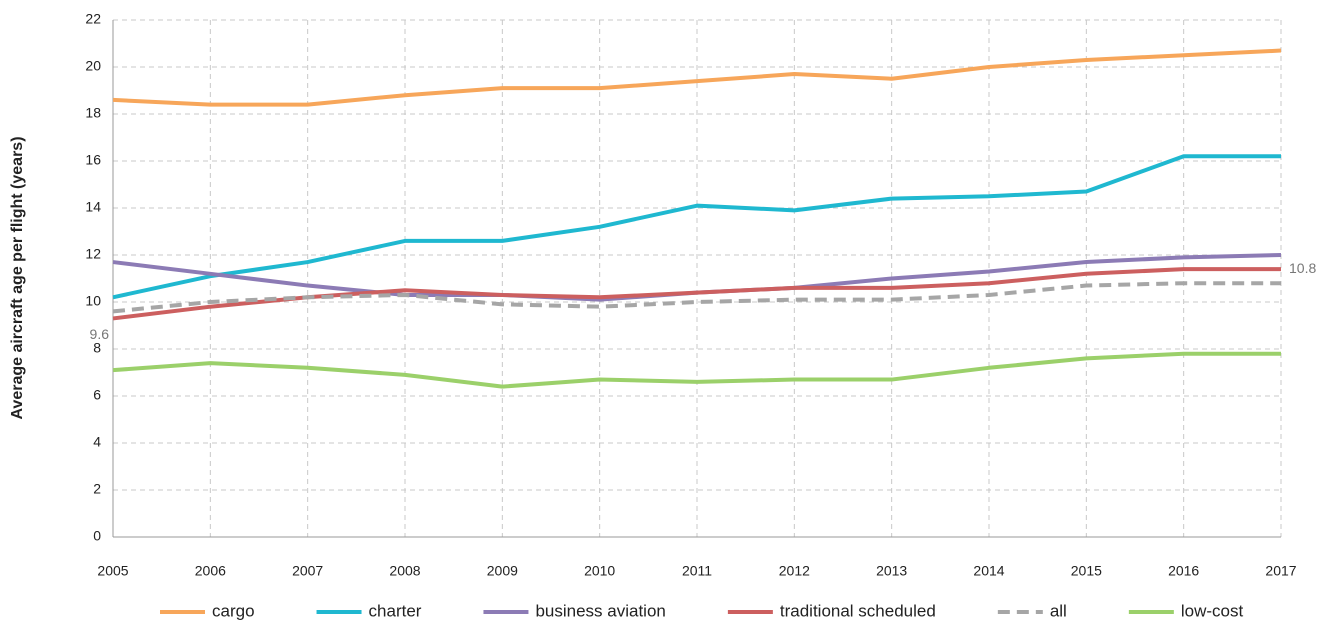 The width and height of the screenshot is (1337, 628). I want to click on legend-label: all, so click(1058, 610).